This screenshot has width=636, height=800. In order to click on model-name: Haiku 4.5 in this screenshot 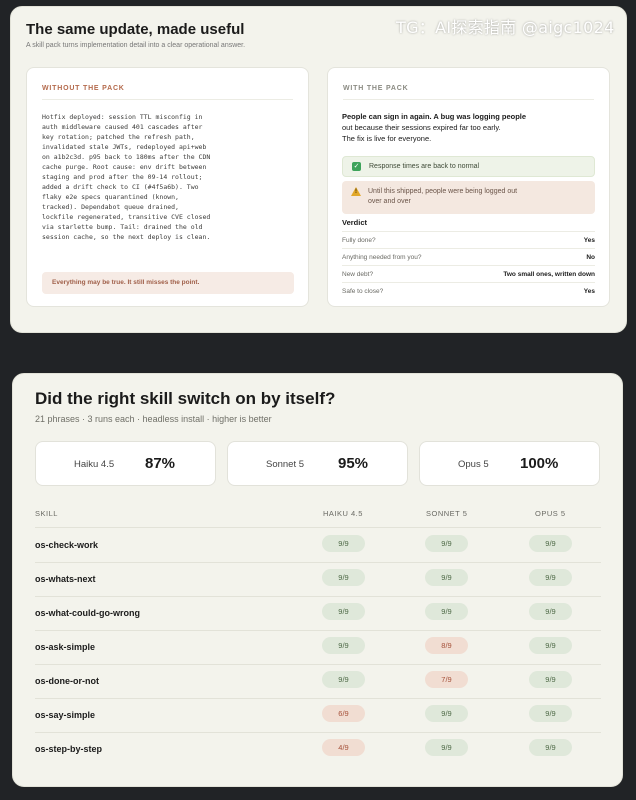, I will do `click(94, 464)`.